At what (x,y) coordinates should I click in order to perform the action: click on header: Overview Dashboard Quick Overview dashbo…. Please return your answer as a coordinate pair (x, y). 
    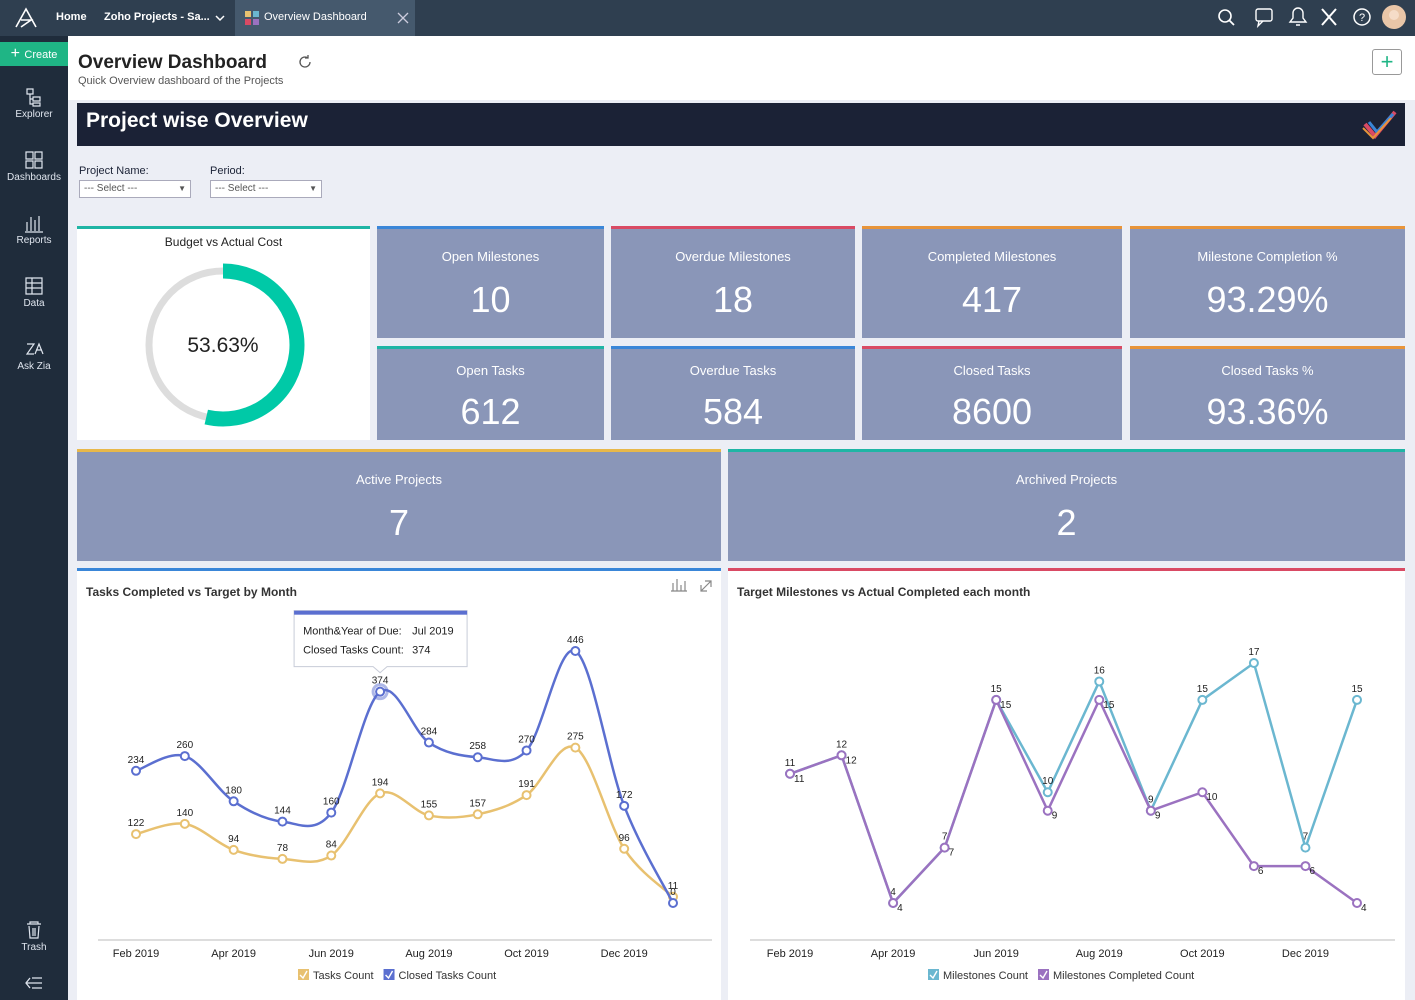
    Looking at the image, I should click on (741, 68).